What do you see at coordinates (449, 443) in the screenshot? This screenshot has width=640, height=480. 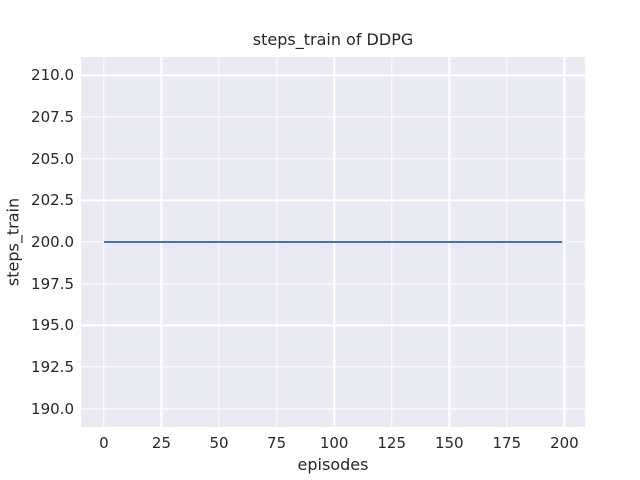 I see `x-tick-label: 150` at bounding box center [449, 443].